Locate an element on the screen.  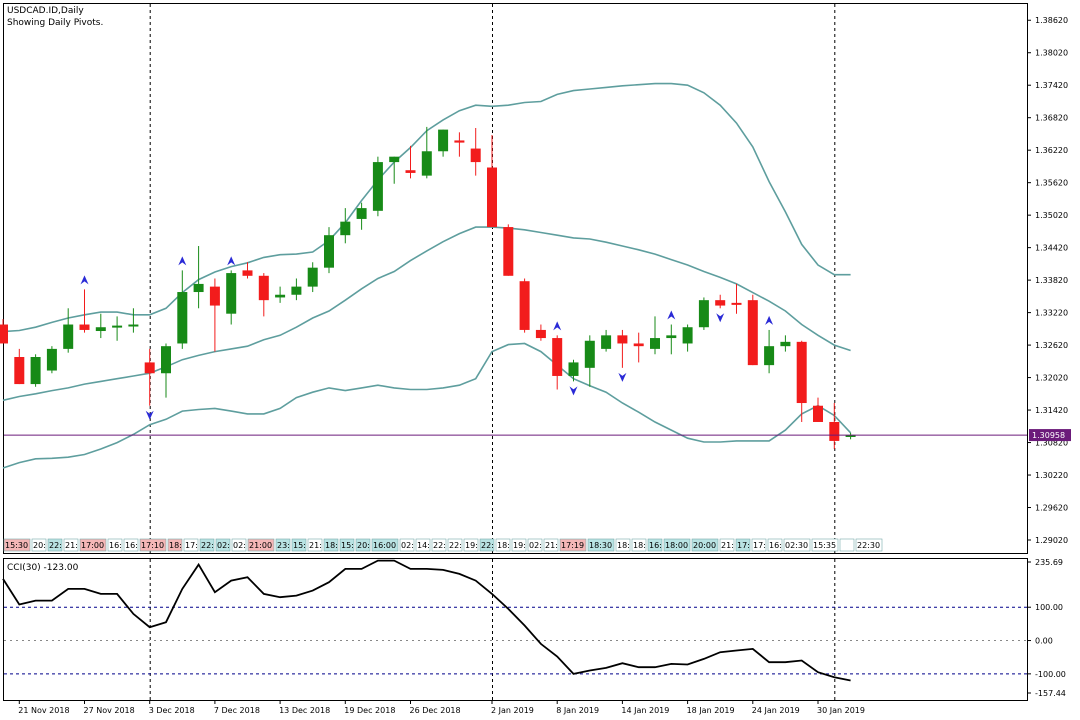
price-tick-label: 1.29020 is located at coordinates (1051, 540).